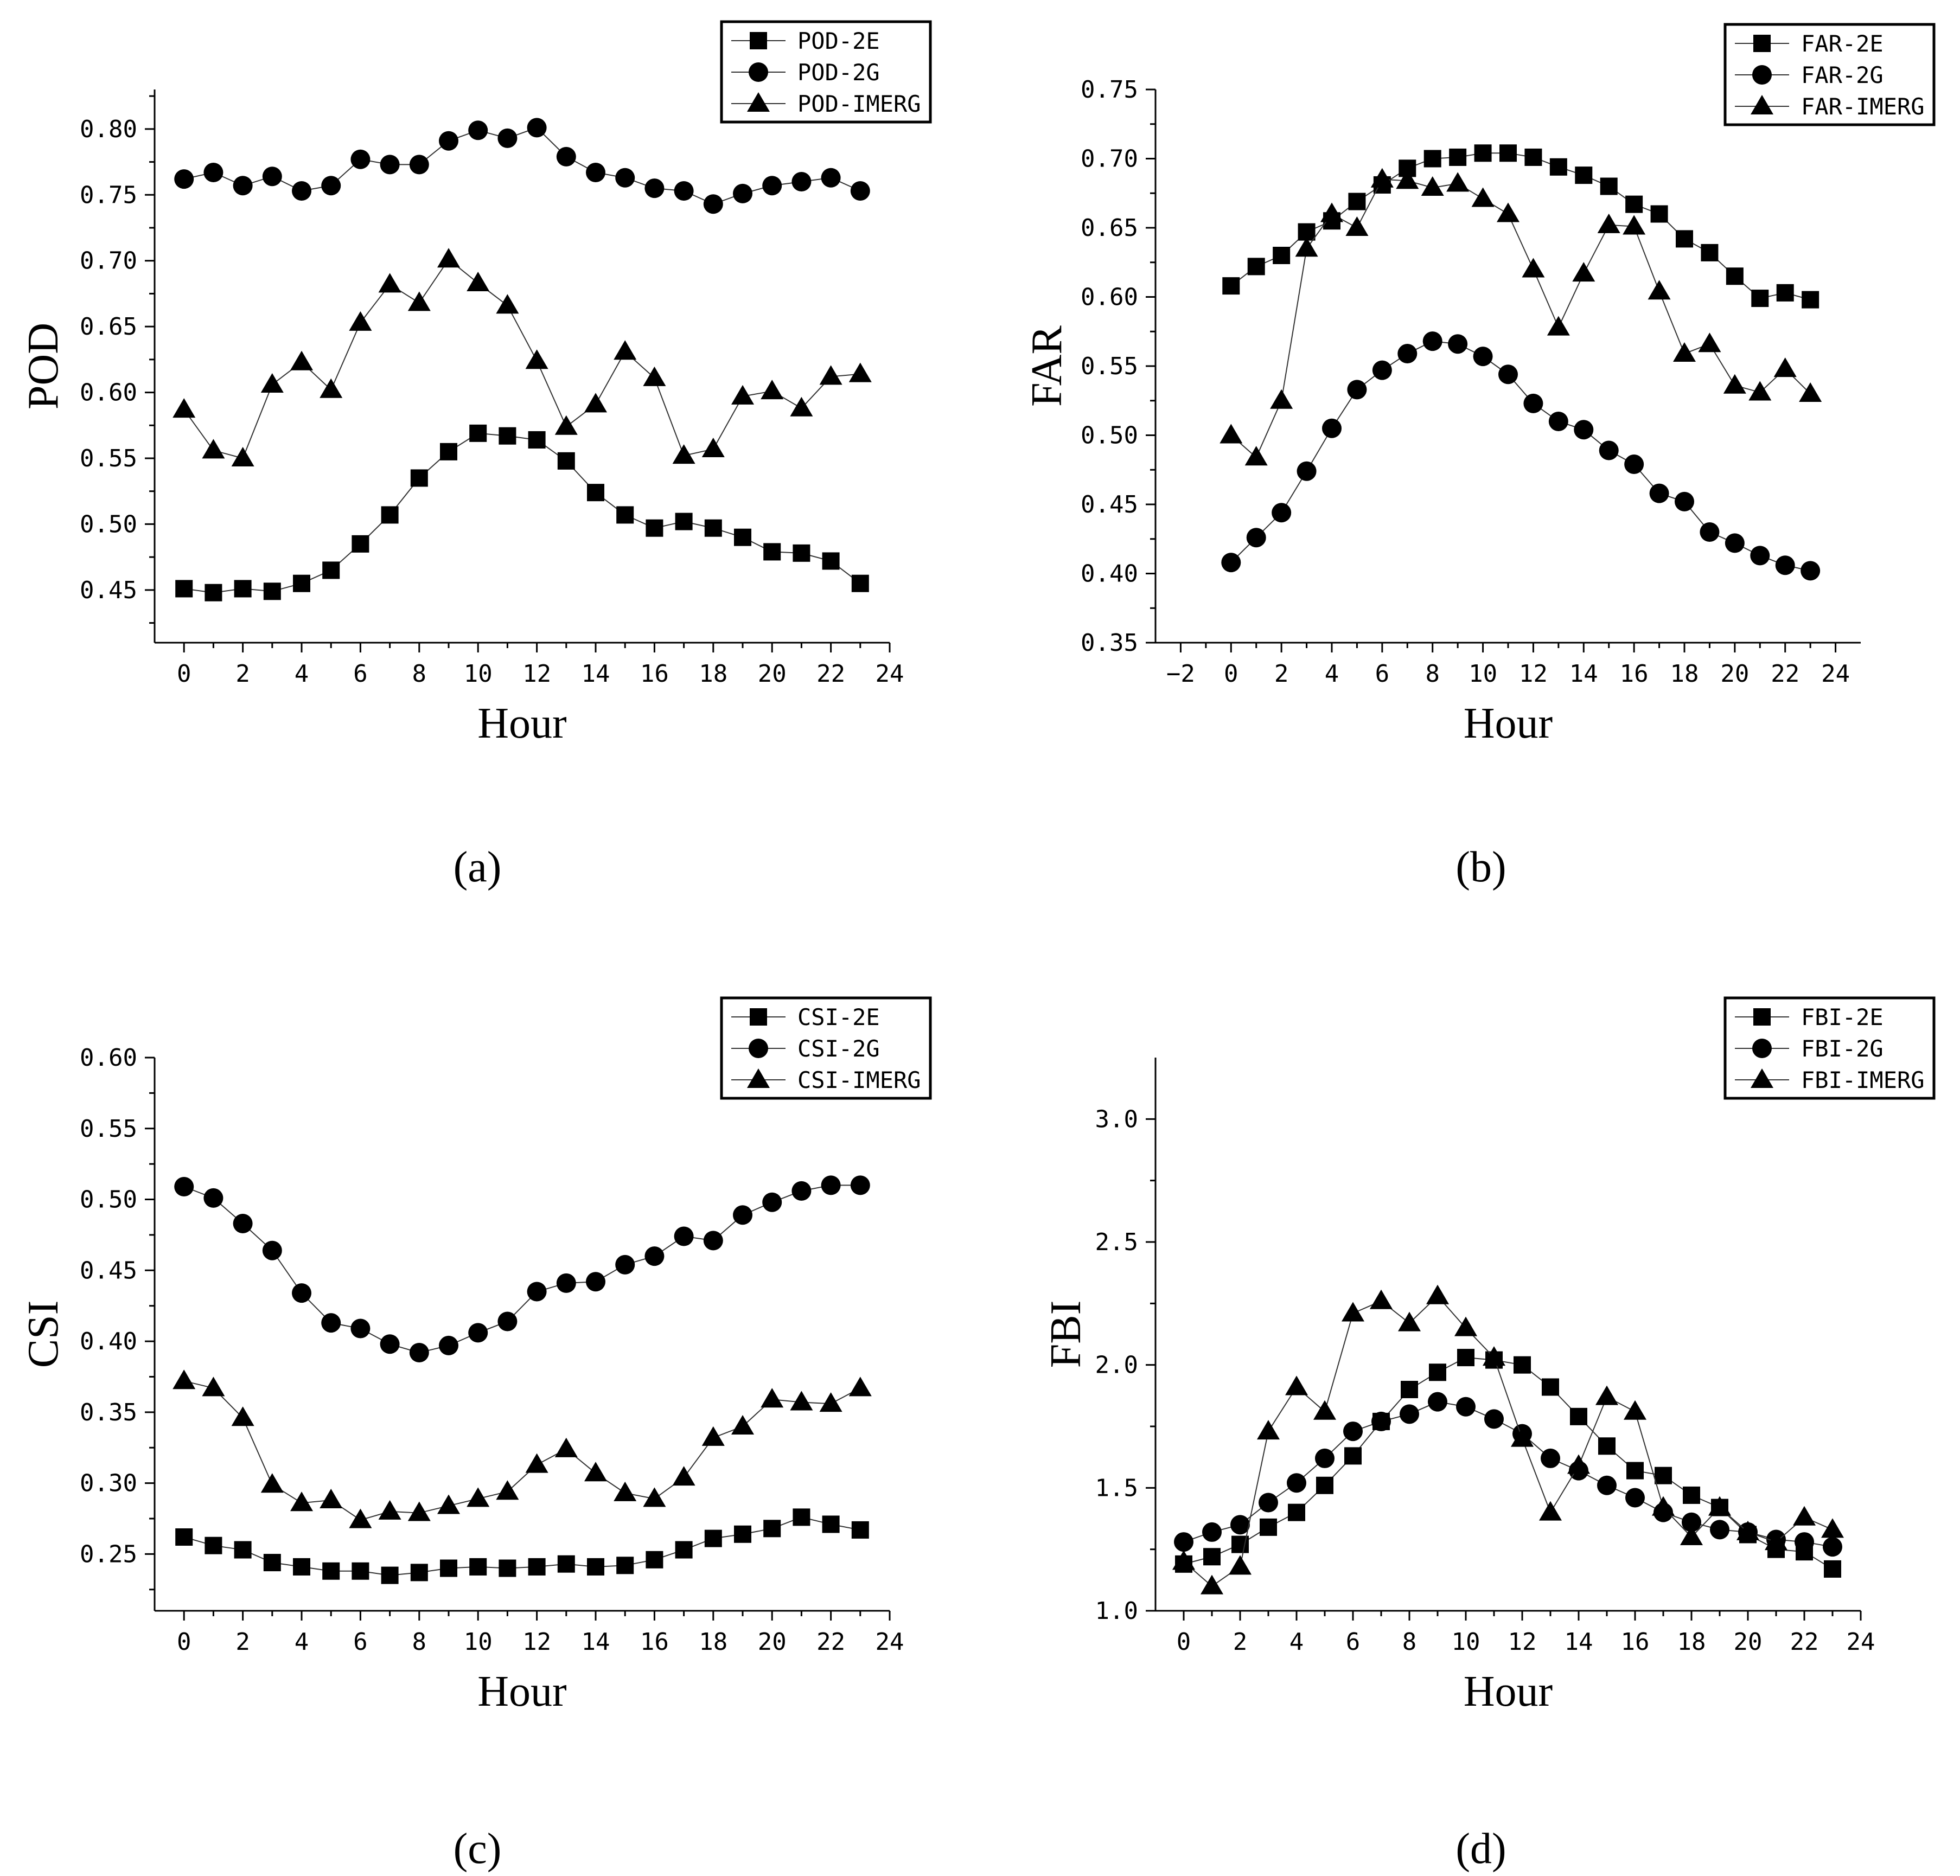 The height and width of the screenshot is (1876, 1960). I want to click on panel-b-y-tick-label: 0.50, so click(1109, 436).